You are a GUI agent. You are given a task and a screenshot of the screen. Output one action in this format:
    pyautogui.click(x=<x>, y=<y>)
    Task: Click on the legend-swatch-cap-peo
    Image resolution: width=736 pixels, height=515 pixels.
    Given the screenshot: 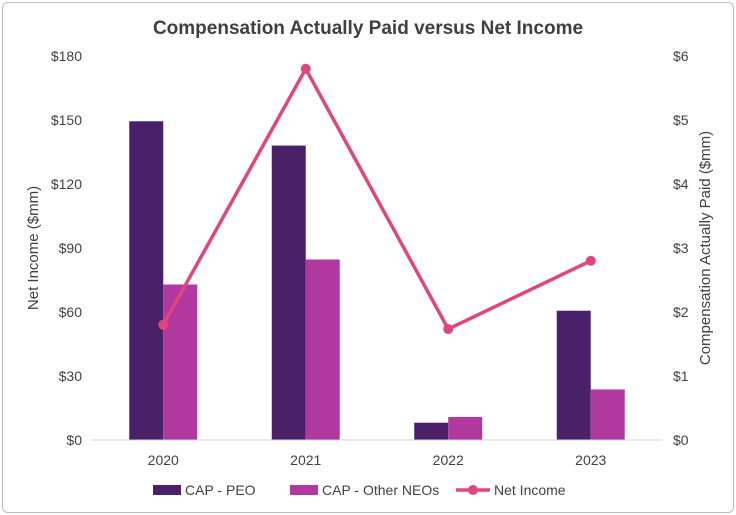 What is the action you would take?
    pyautogui.click(x=167, y=490)
    